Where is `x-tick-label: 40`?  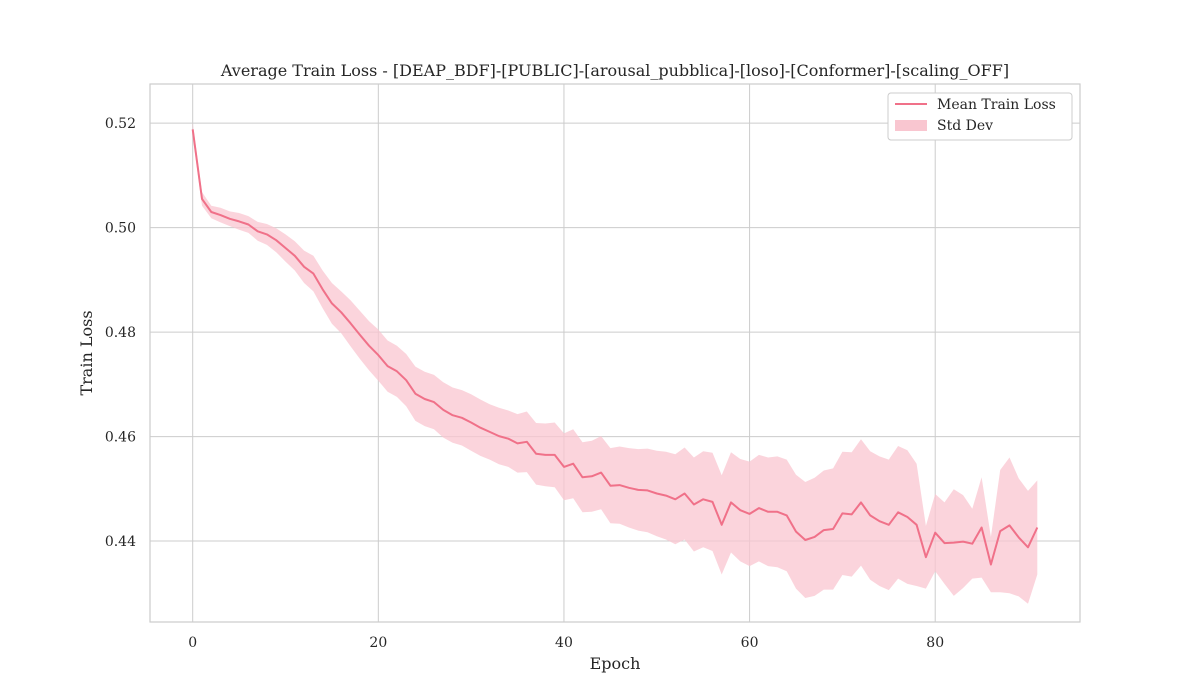
x-tick-label: 40 is located at coordinates (564, 643).